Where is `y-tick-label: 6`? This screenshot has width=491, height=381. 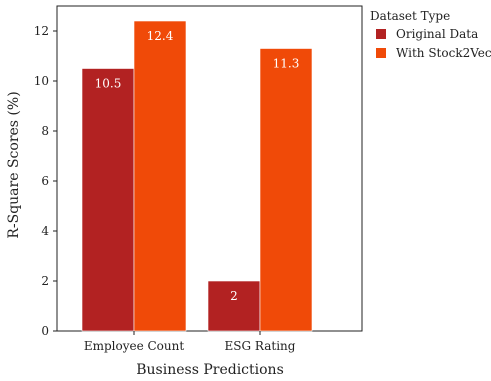 y-tick-label: 6 is located at coordinates (45, 181).